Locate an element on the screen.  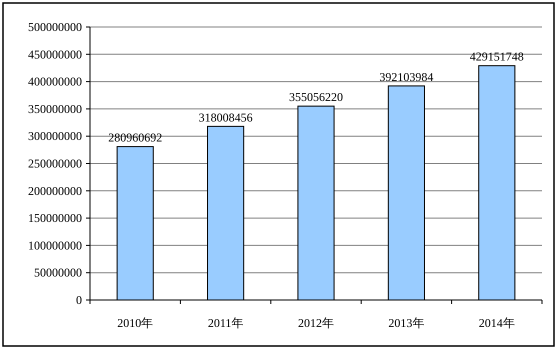
y-tick-label: 250000000 is located at coordinates (55, 163).